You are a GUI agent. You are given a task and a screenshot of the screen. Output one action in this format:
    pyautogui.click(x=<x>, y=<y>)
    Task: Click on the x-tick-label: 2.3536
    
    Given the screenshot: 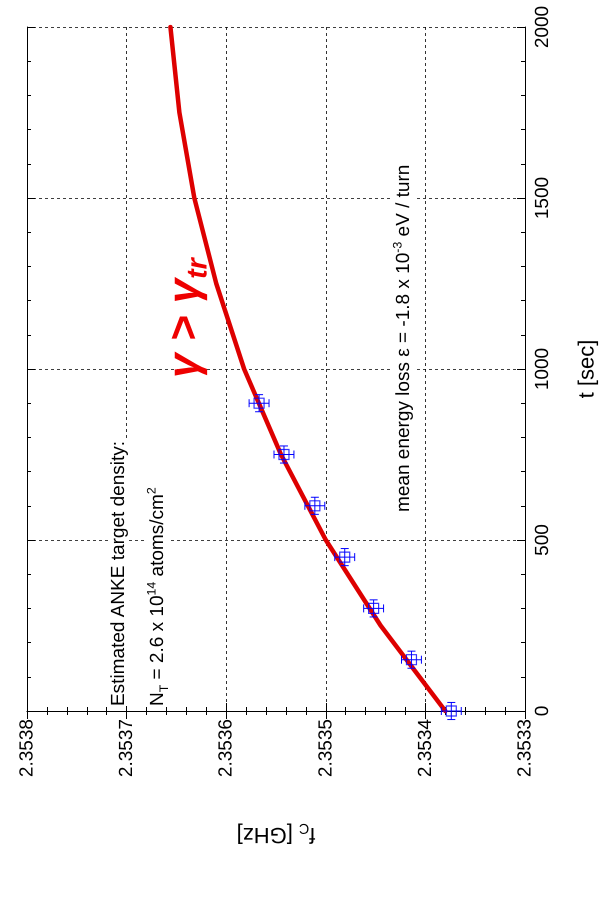 What is the action you would take?
    pyautogui.click(x=226, y=748)
    